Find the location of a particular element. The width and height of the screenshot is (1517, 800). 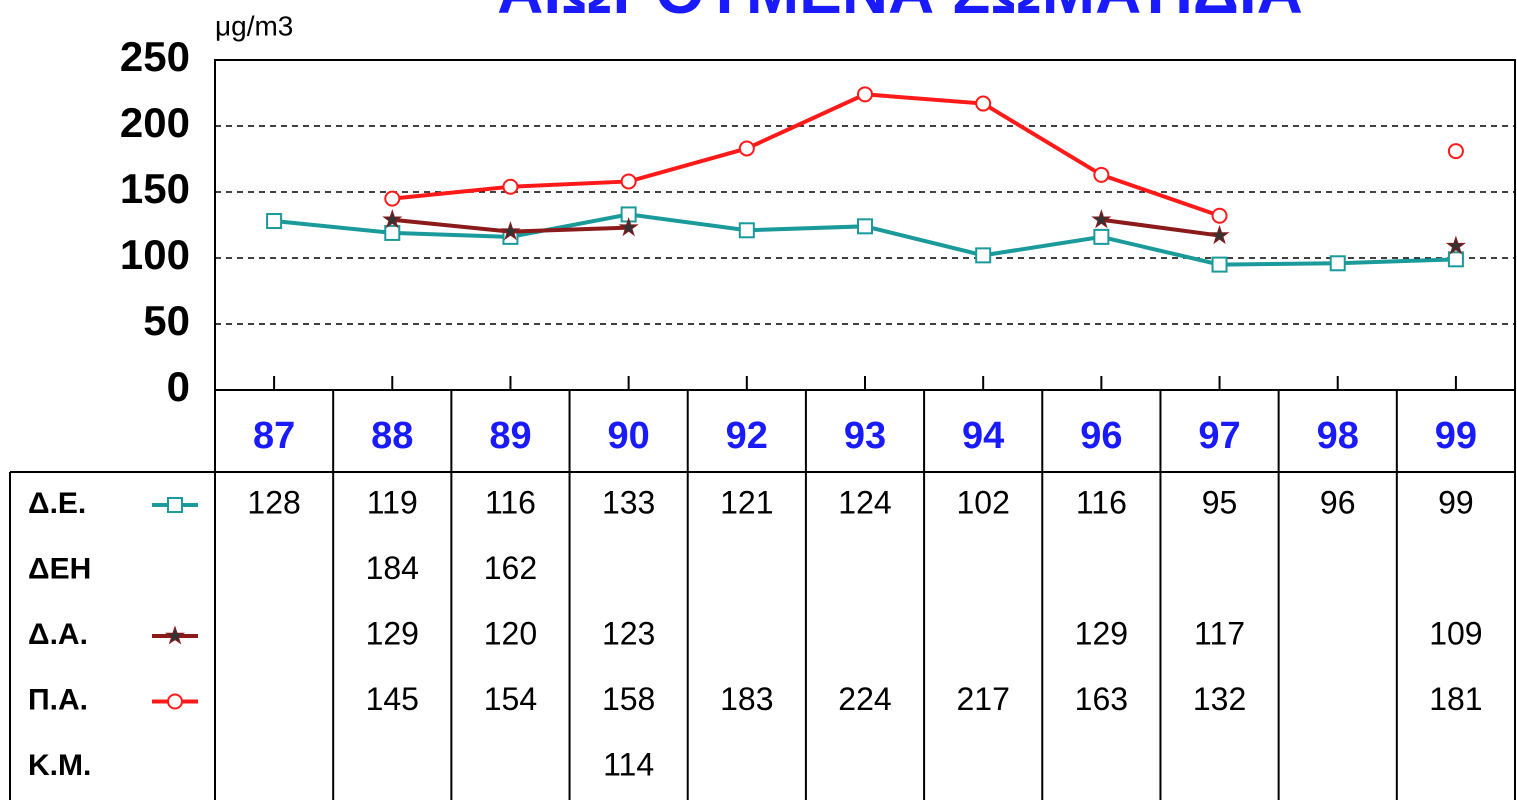

table-value: 128 is located at coordinates (273, 502).